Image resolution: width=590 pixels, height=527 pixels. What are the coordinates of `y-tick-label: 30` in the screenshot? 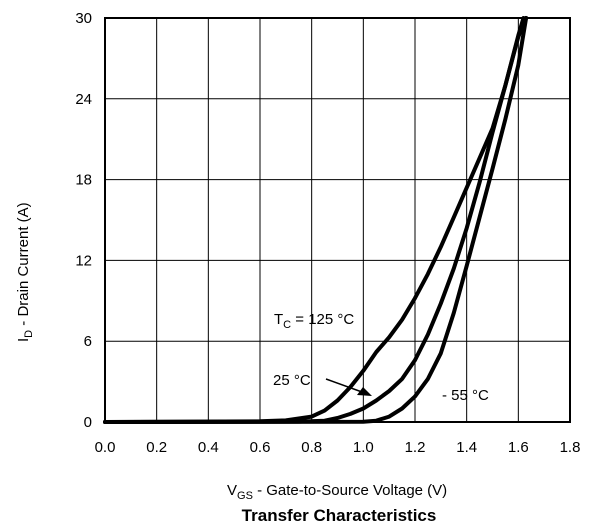 It's located at (83, 18).